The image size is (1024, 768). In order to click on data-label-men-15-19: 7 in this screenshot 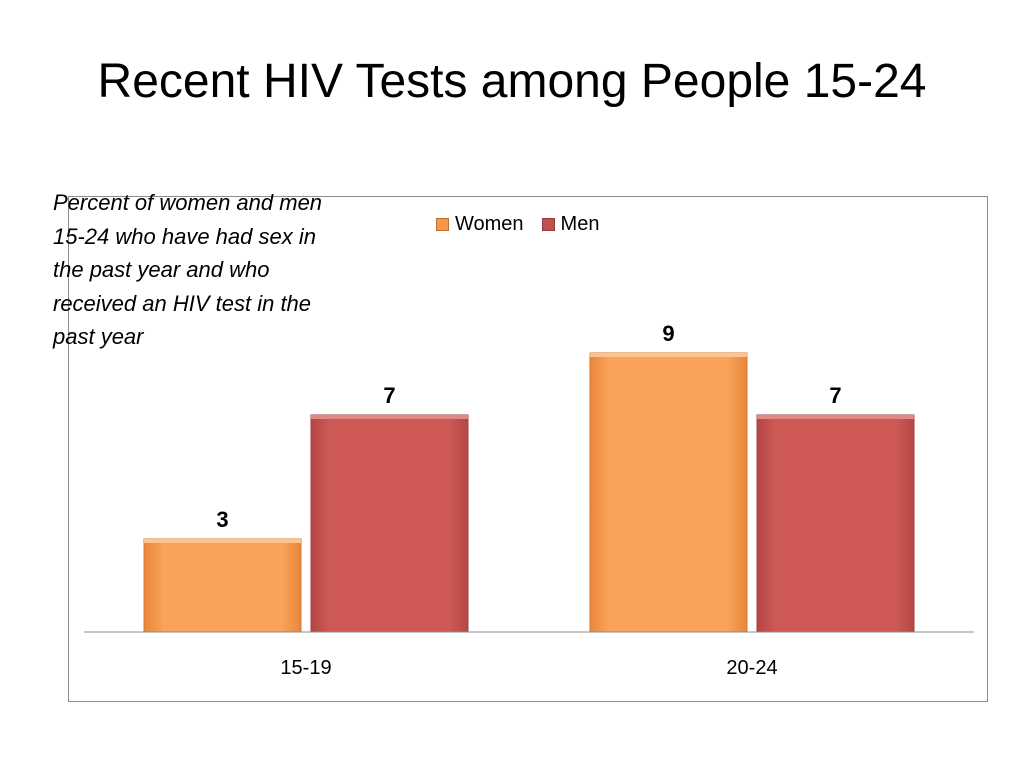, I will do `click(389, 395)`.